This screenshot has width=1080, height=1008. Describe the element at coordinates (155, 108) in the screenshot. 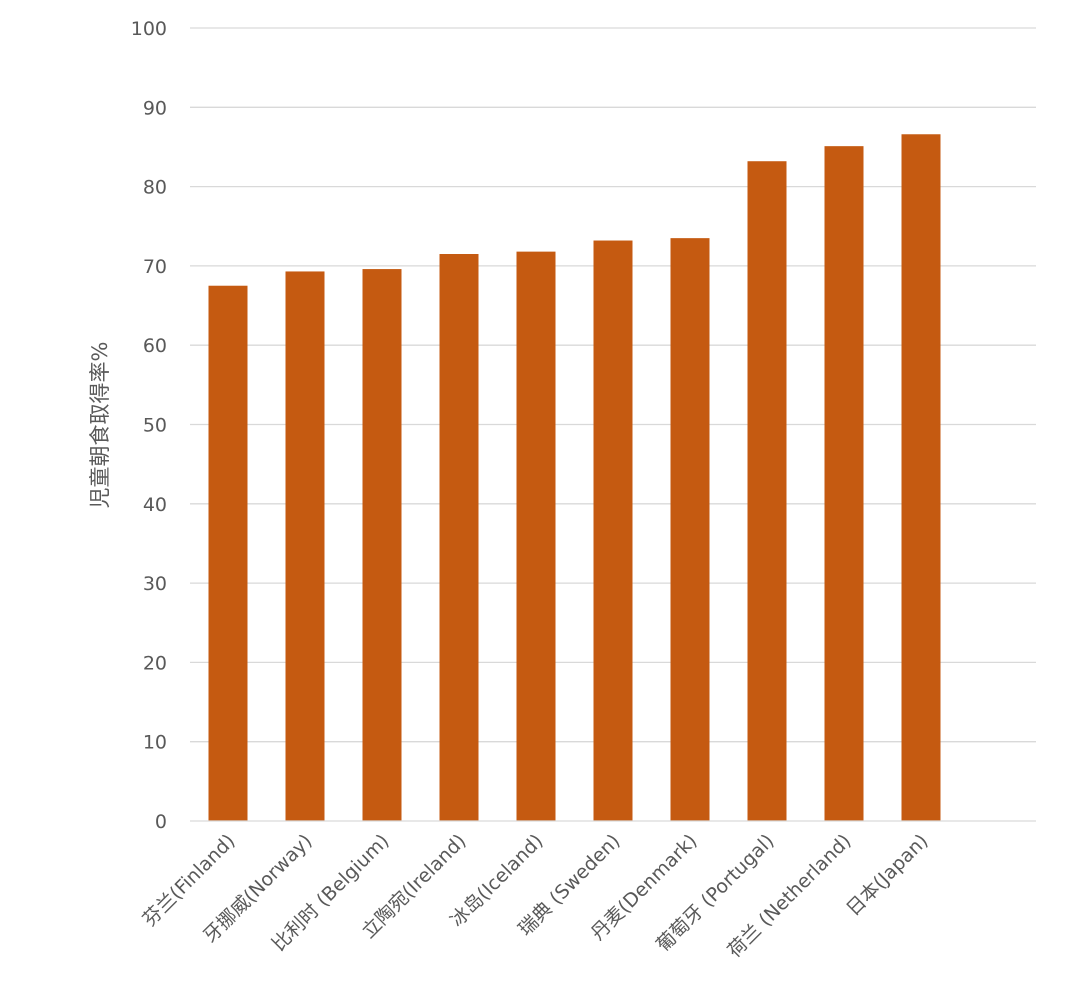

I see `y-tick-label: 90` at that location.